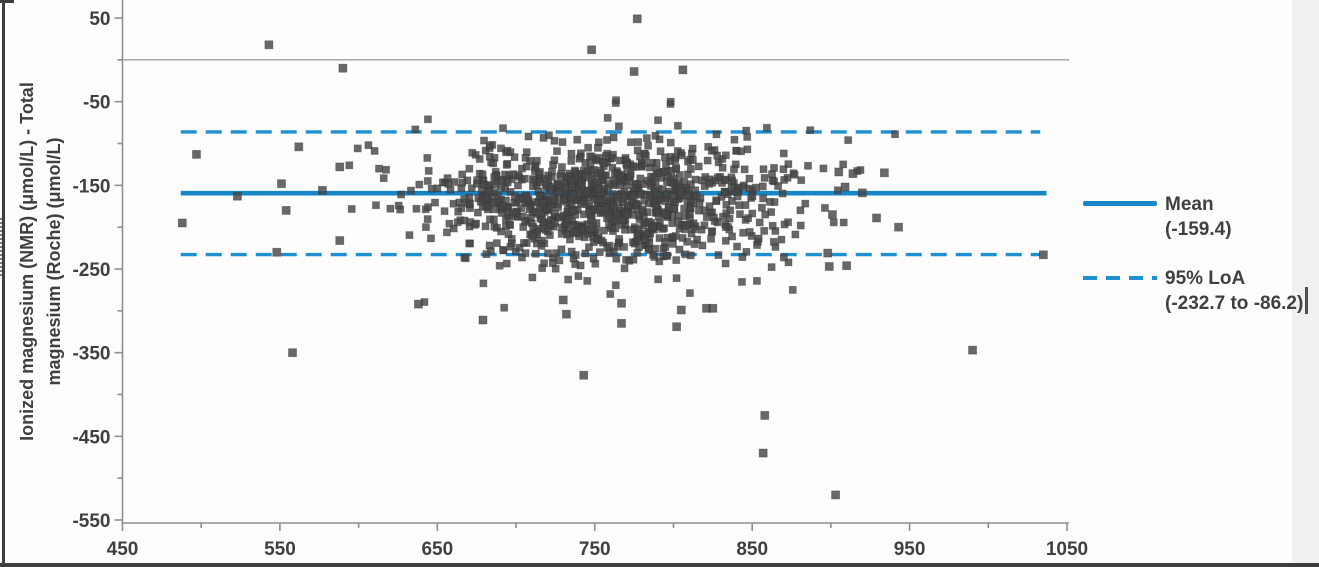  What do you see at coordinates (595, 549) in the screenshot?
I see `x-tick-label: 750` at bounding box center [595, 549].